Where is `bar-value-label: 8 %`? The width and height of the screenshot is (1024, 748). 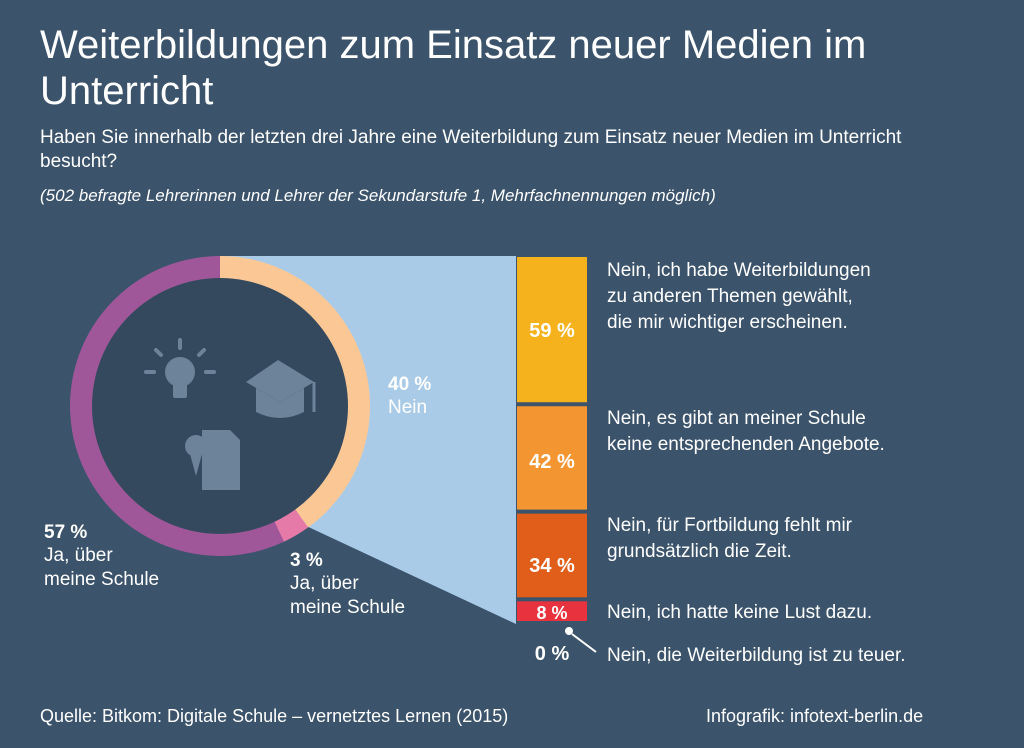
bar-value-label: 8 % is located at coordinates (552, 613).